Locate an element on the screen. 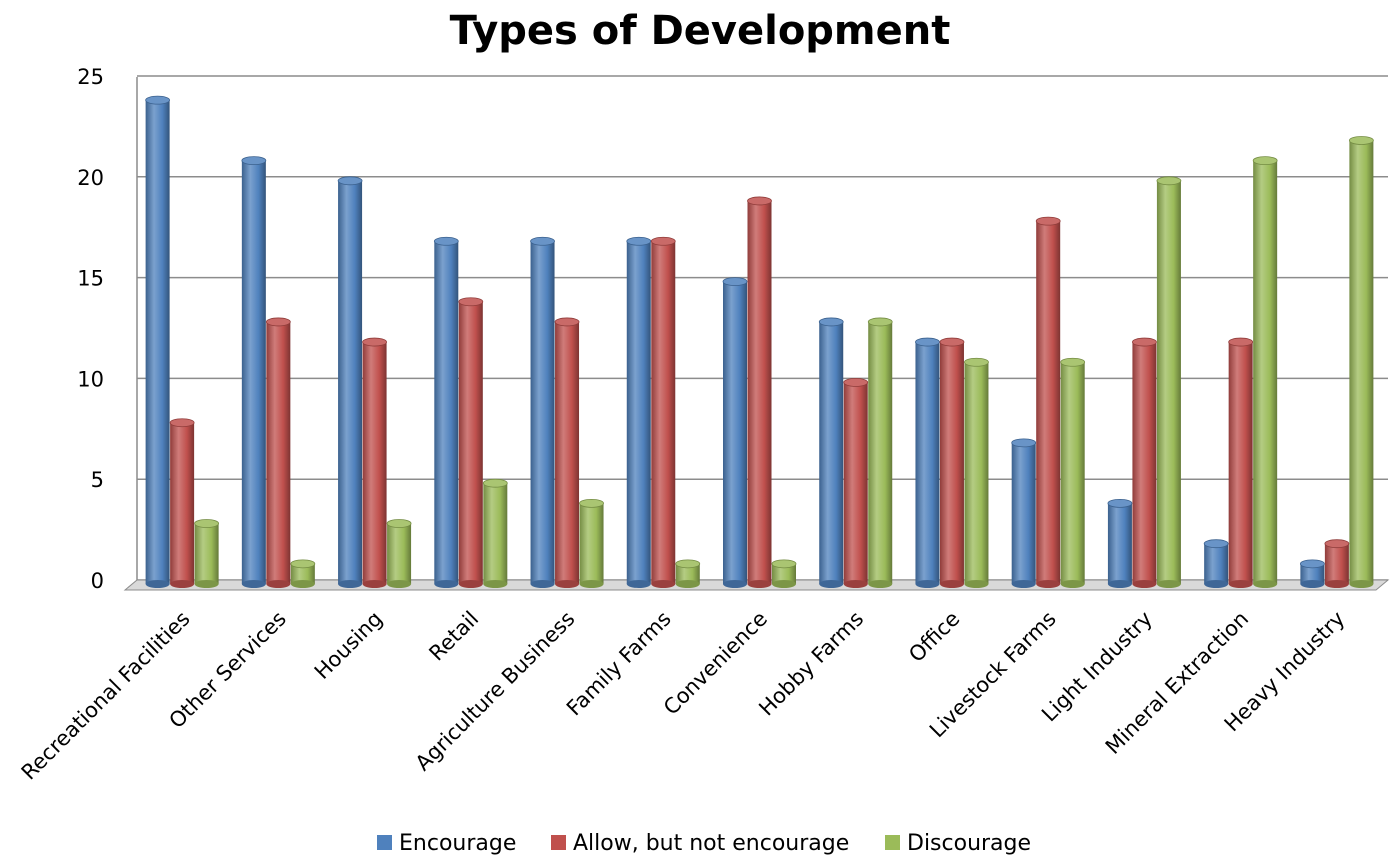  y-tick-label: 20 is located at coordinates (90, 178).